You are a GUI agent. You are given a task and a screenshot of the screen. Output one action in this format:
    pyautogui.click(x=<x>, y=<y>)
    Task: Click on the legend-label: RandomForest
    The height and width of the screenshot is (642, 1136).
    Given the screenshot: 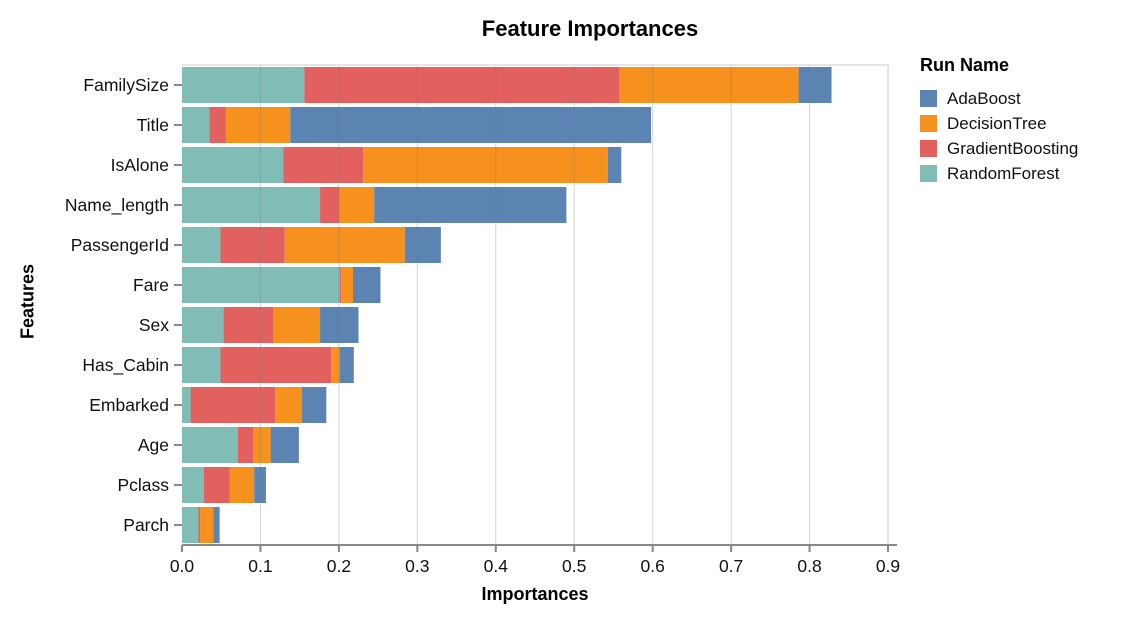 What is the action you would take?
    pyautogui.click(x=1003, y=173)
    